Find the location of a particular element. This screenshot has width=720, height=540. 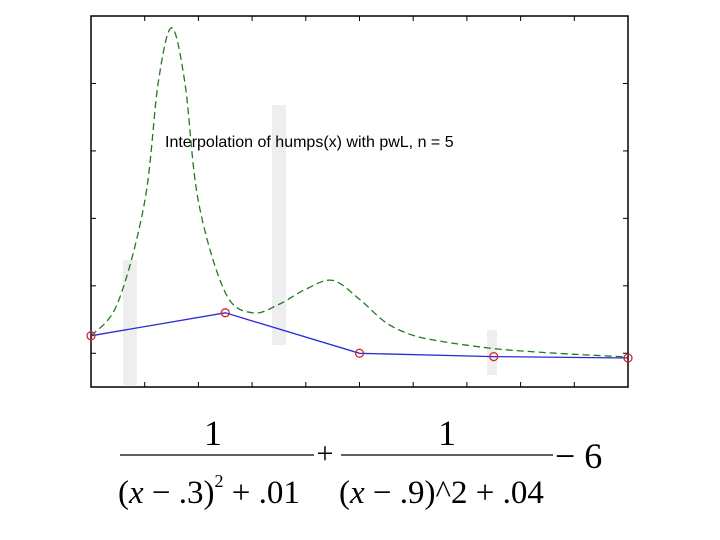

interpolation-nodes is located at coordinates (359, 335).